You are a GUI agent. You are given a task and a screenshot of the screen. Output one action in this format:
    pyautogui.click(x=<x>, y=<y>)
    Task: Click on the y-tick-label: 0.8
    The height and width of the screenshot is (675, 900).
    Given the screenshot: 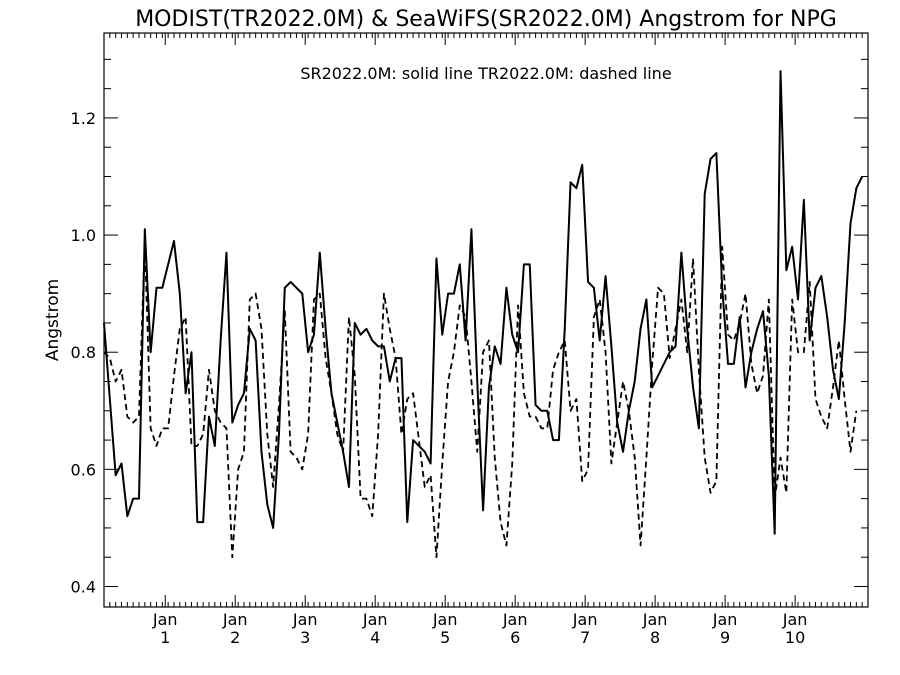 What is the action you would take?
    pyautogui.click(x=83, y=352)
    